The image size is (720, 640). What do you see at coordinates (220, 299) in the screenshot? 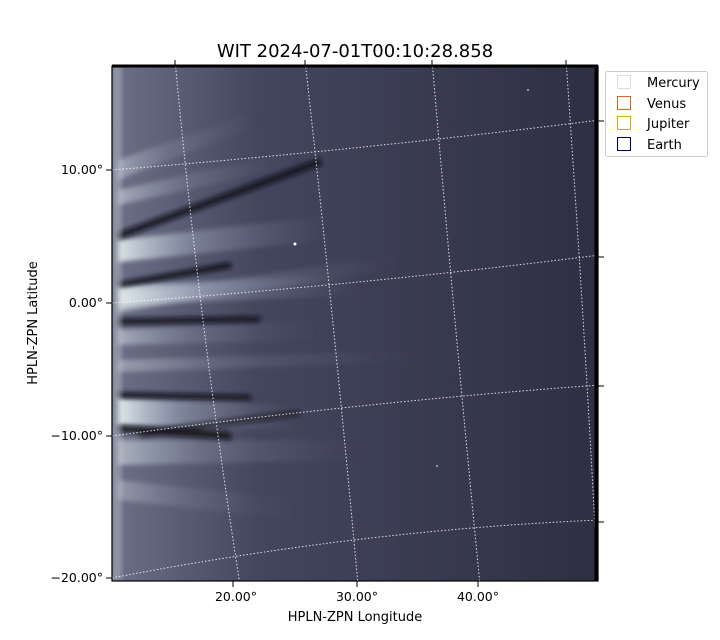
I see `dark-streamers` at bounding box center [220, 299].